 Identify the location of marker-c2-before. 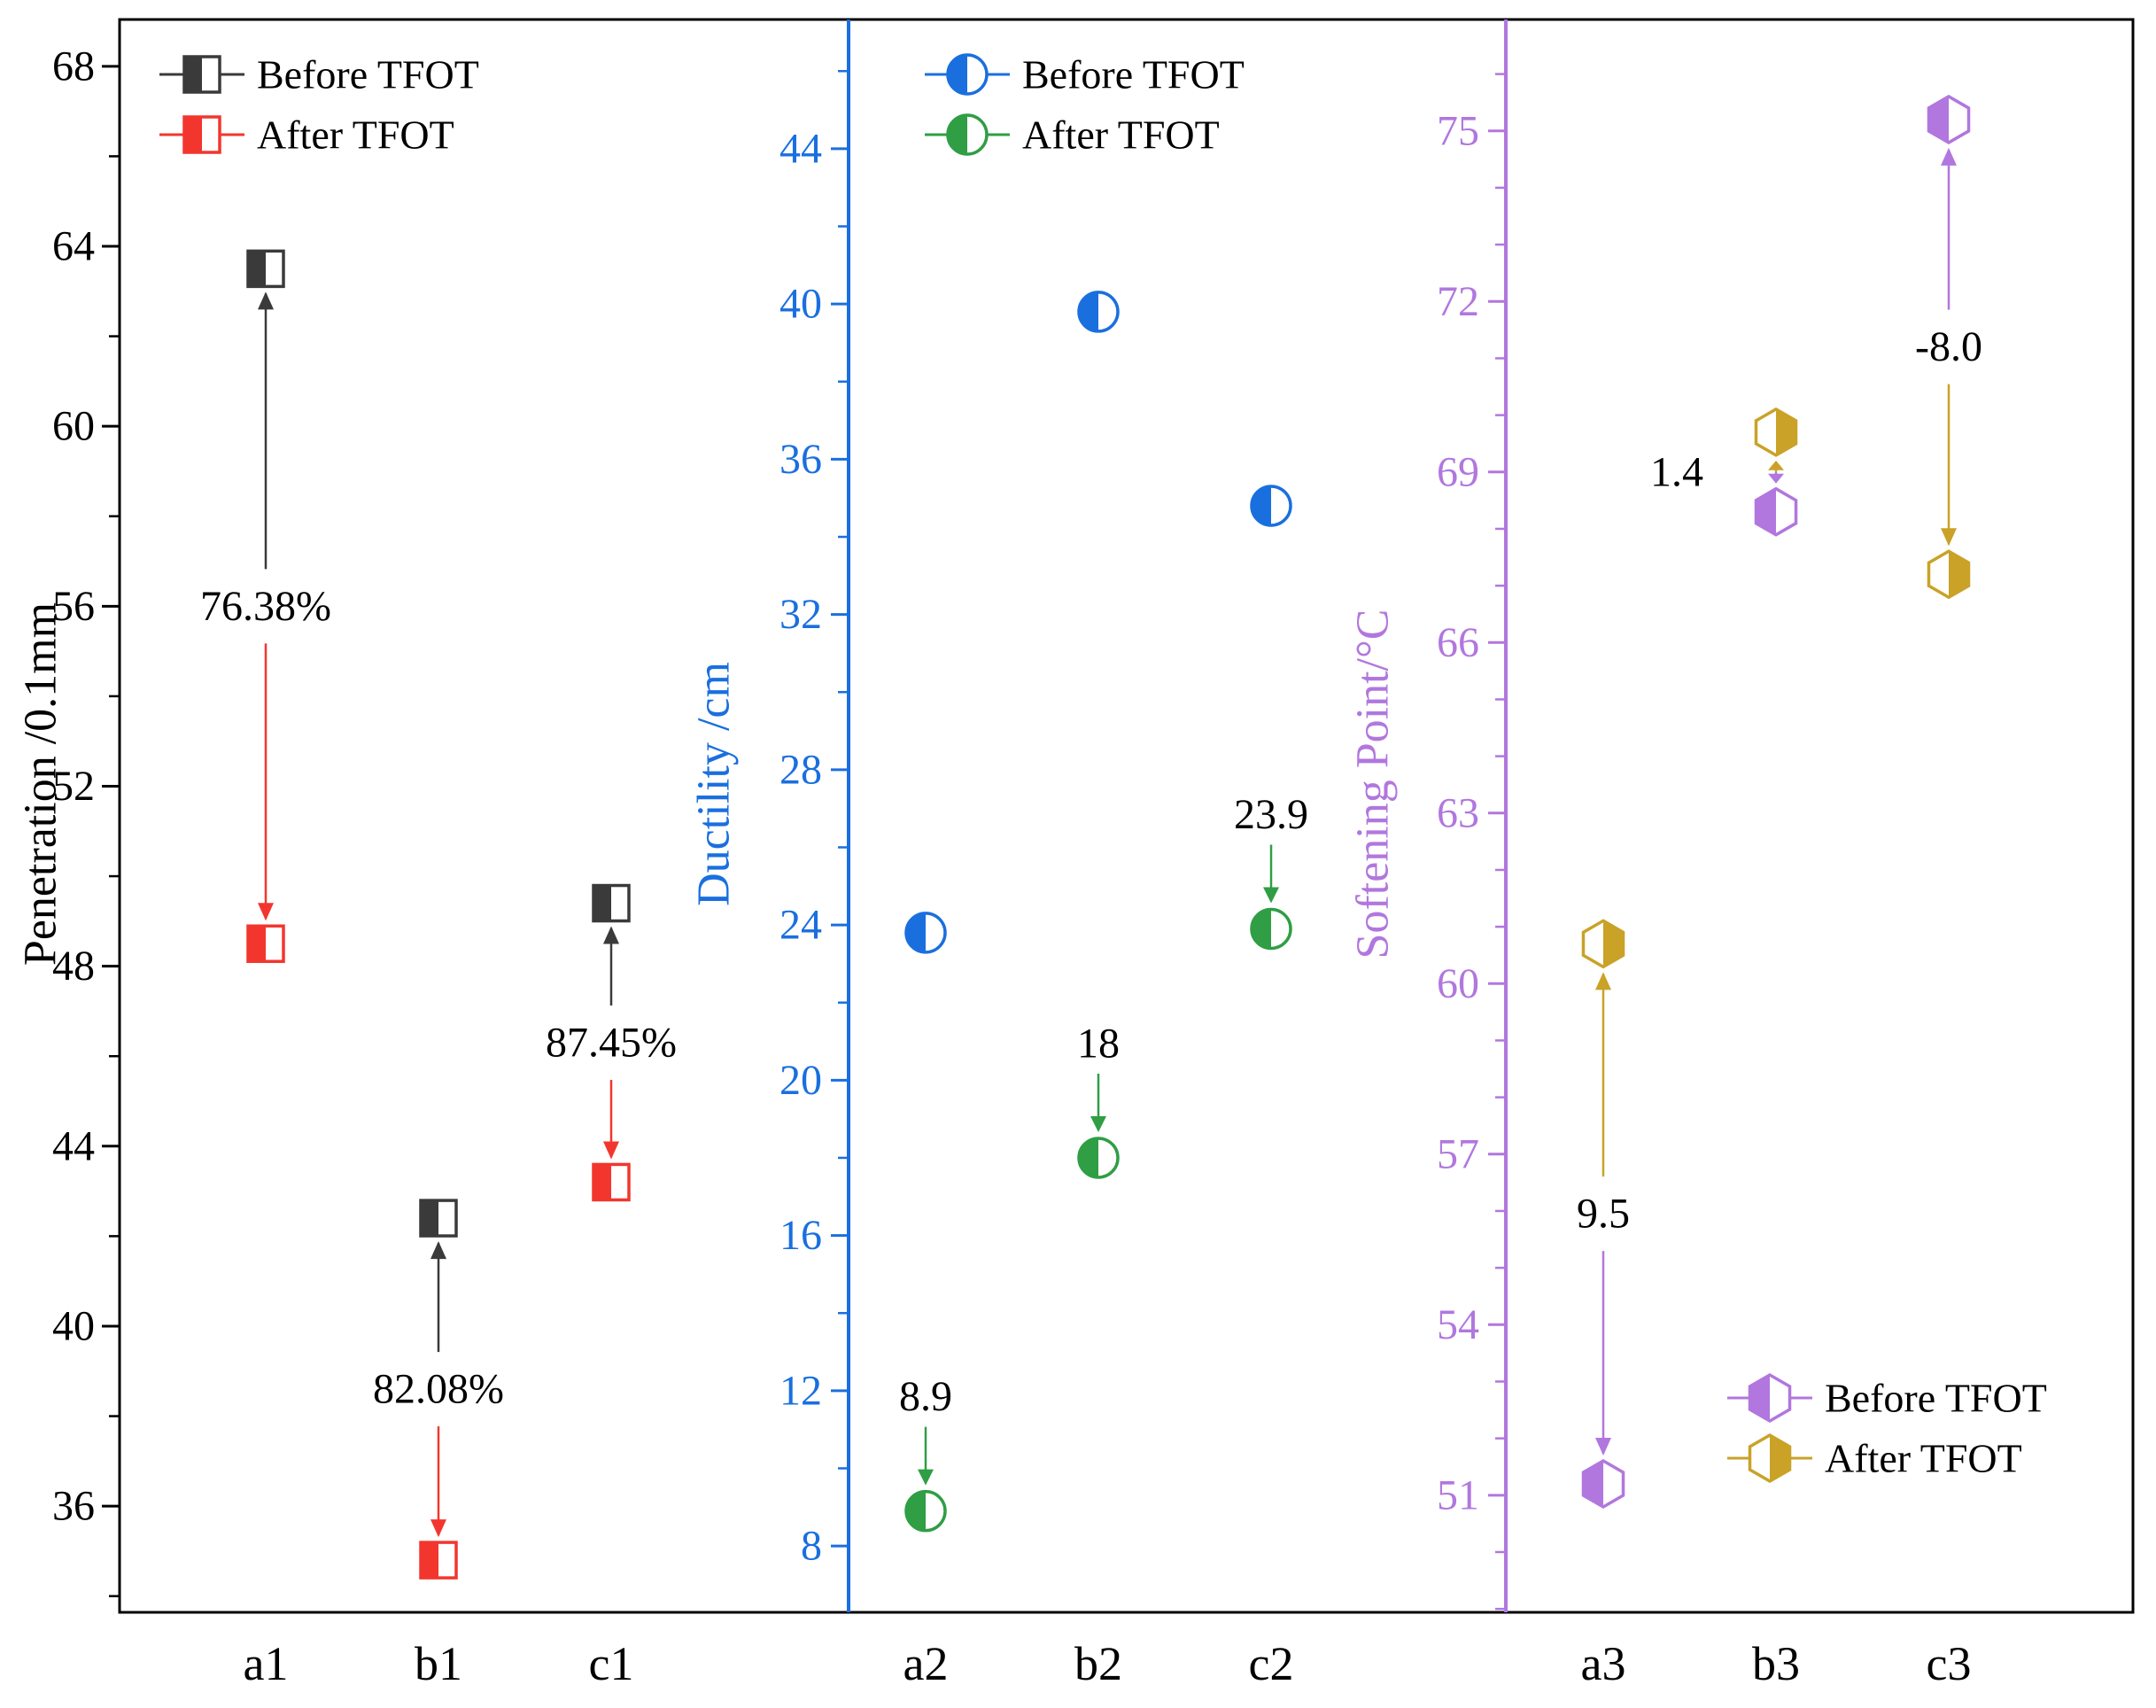
(1271, 506).